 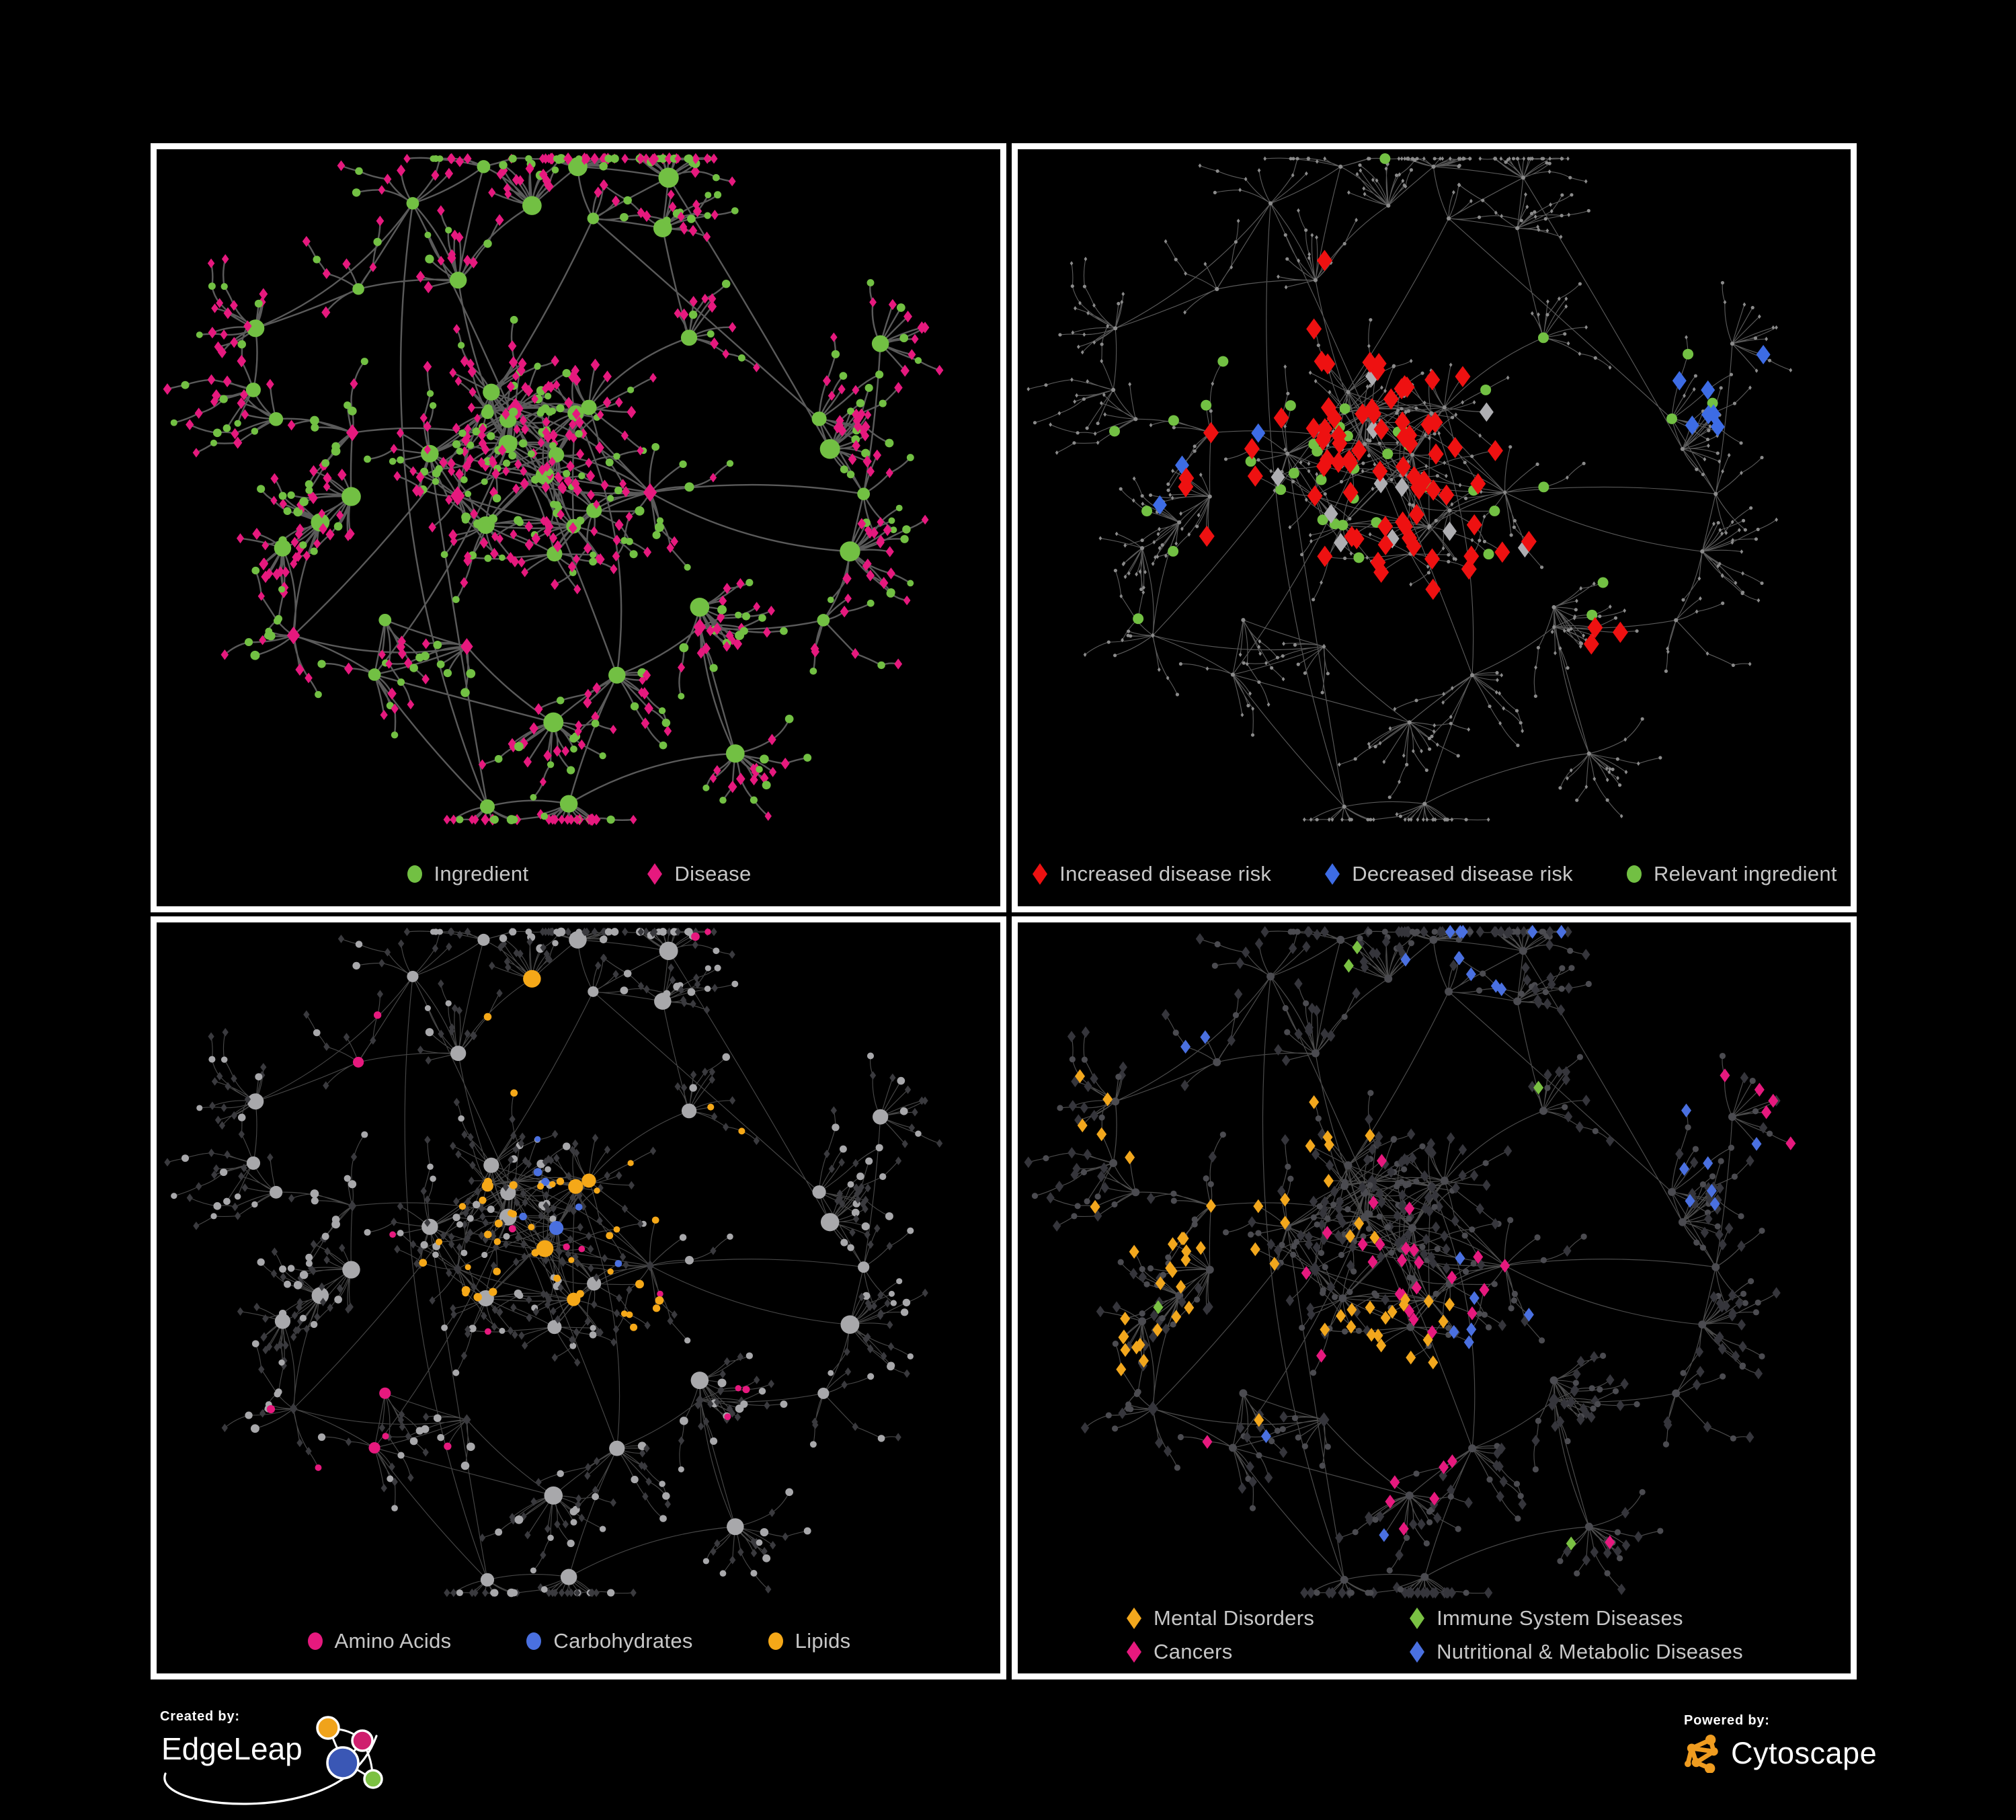 I want to click on legend-item-decreased-disease-risk: Decreased disease risk, so click(x=1448, y=874).